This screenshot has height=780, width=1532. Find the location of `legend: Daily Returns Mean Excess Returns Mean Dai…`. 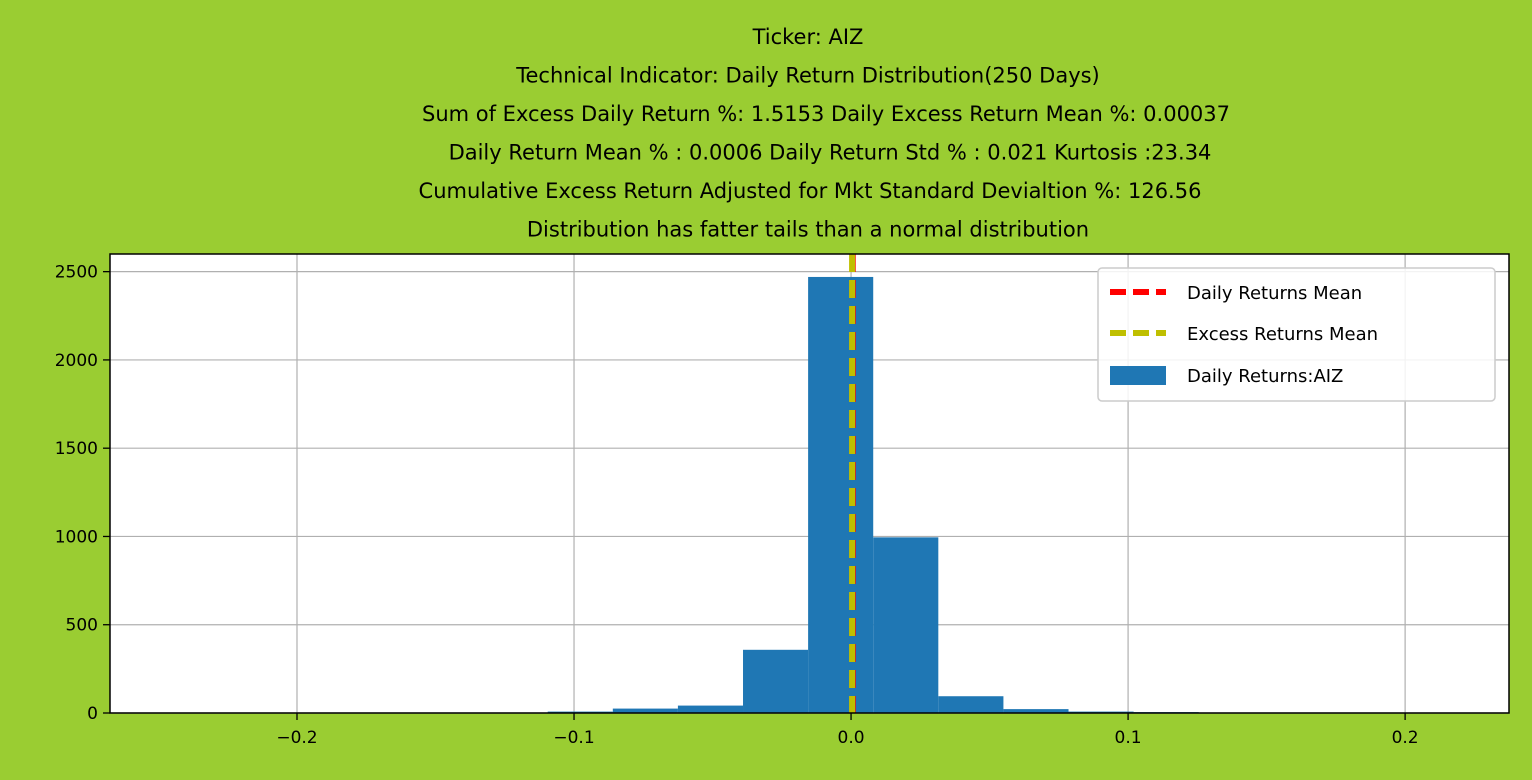

legend: Daily Returns Mean Excess Returns Mean Dai… is located at coordinates (1296, 334).